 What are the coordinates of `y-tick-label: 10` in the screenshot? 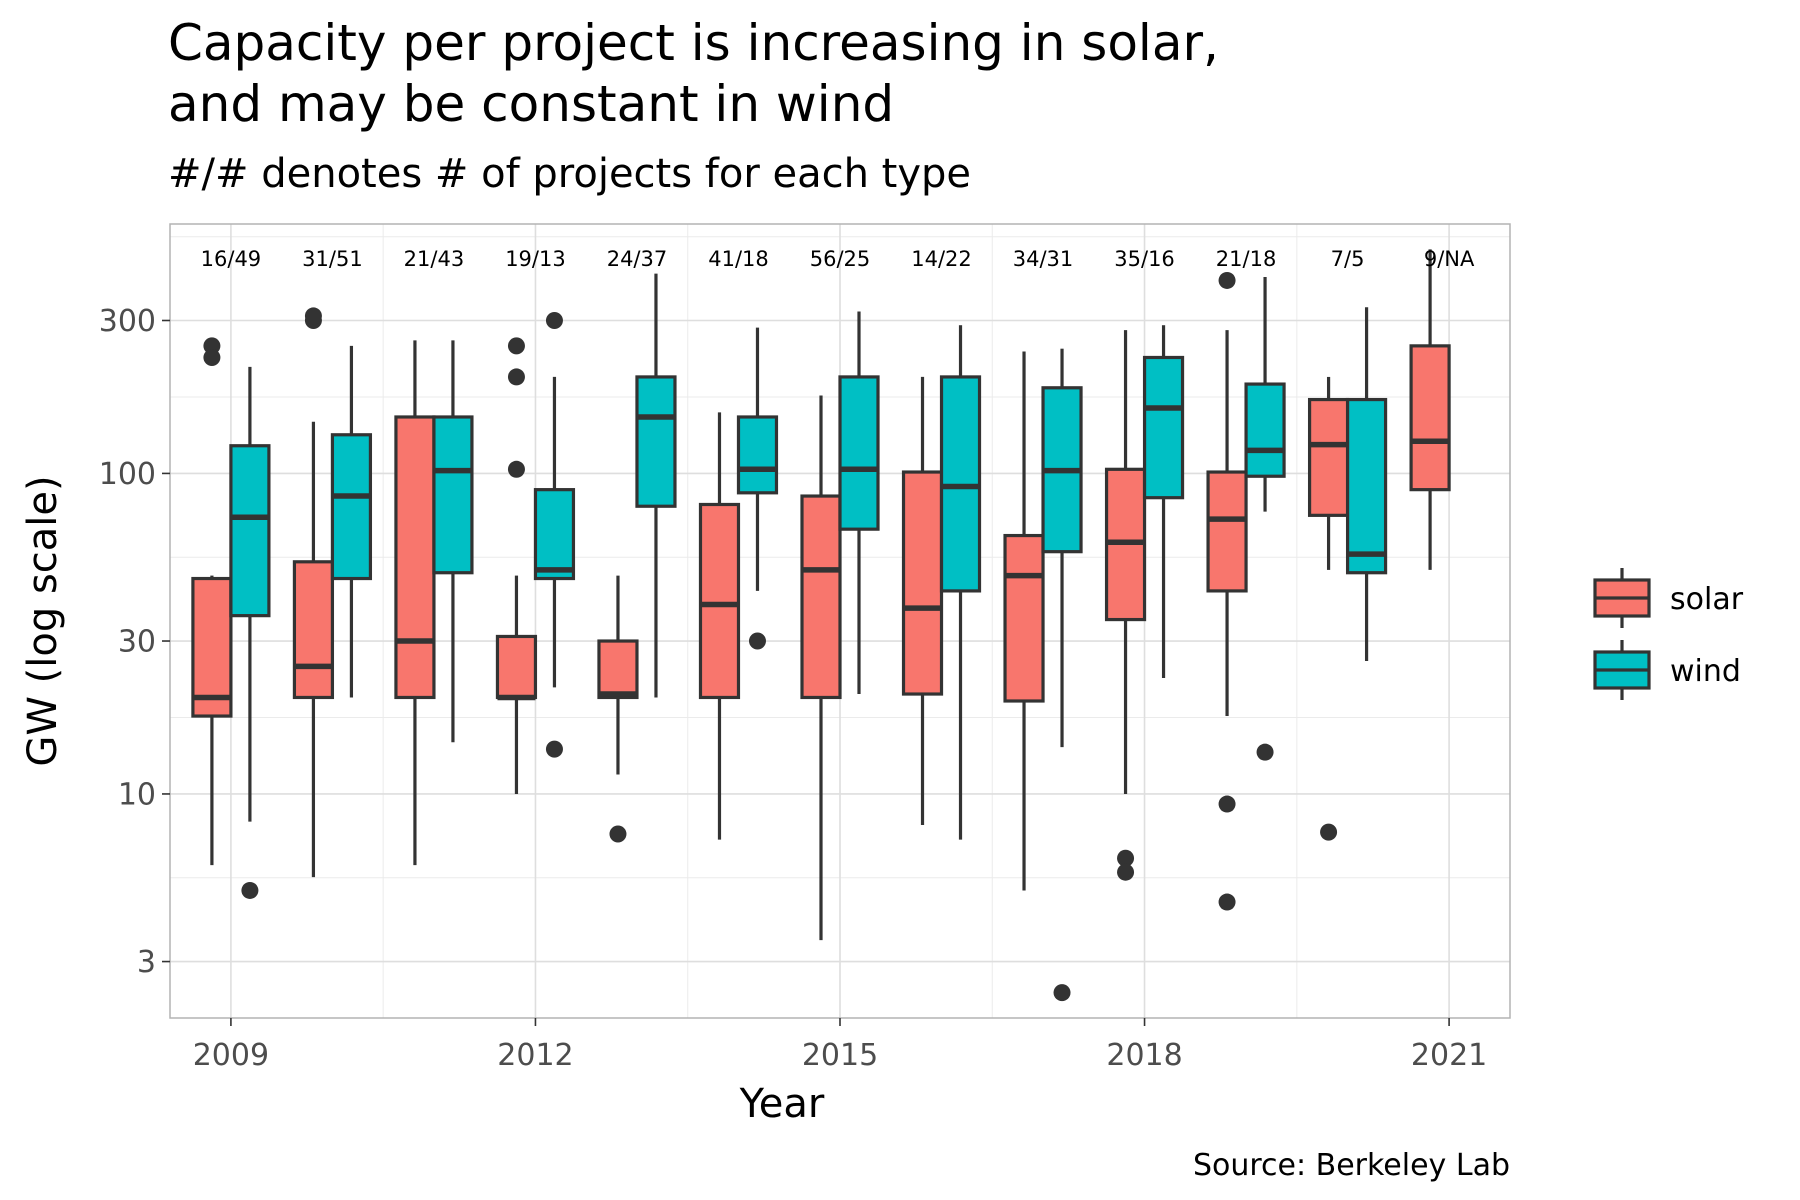 It's located at (137, 794).